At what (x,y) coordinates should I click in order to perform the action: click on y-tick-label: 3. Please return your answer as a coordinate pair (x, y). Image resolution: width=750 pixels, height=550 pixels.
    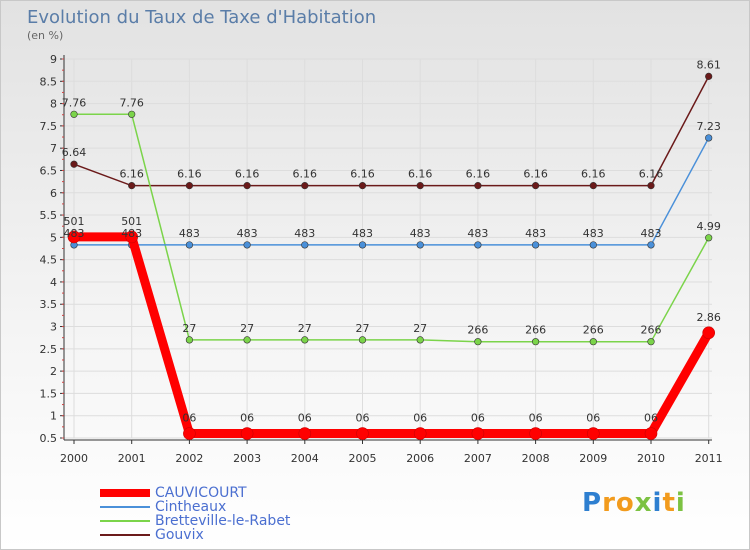
    Looking at the image, I should click on (53, 327).